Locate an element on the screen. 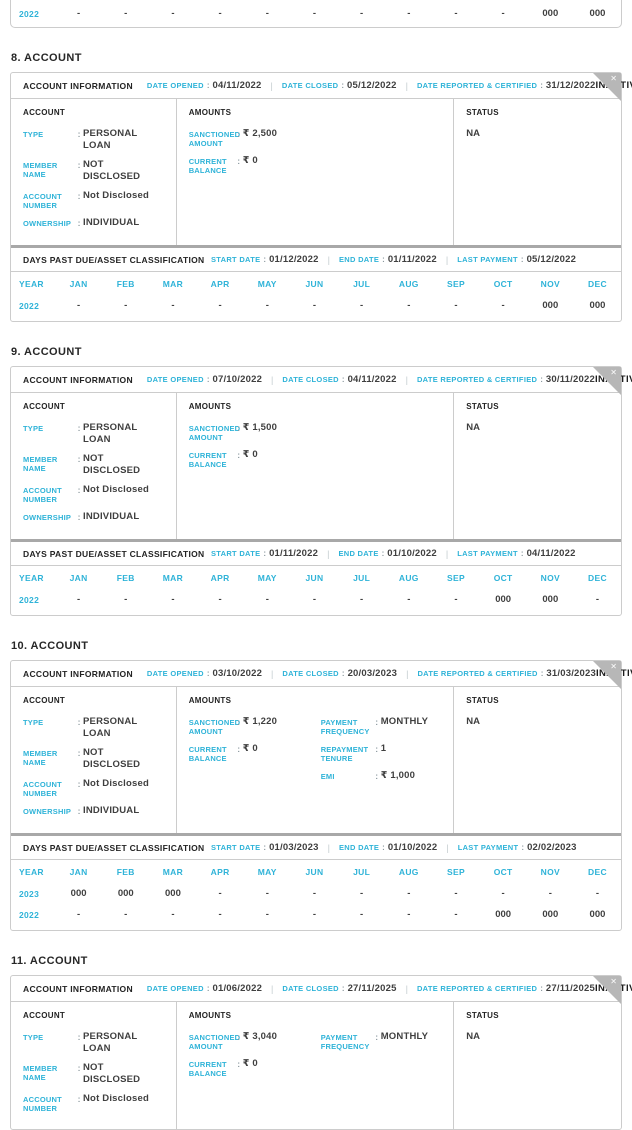 The height and width of the screenshot is (1130, 632). account-field: OWNERSHIP: INDIVIDUAL is located at coordinates (93, 517).